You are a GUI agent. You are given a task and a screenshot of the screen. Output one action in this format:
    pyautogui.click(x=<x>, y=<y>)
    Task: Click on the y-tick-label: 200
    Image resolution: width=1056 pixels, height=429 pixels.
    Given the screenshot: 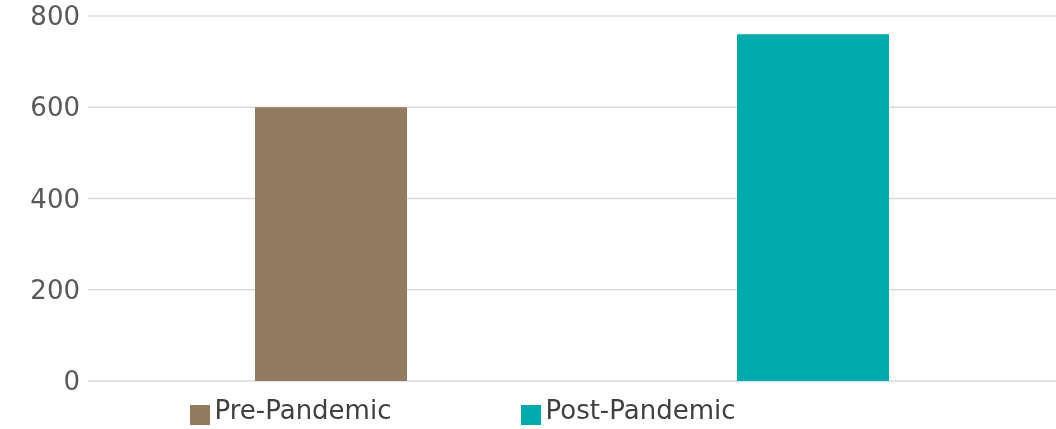 What is the action you would take?
    pyautogui.click(x=55, y=289)
    